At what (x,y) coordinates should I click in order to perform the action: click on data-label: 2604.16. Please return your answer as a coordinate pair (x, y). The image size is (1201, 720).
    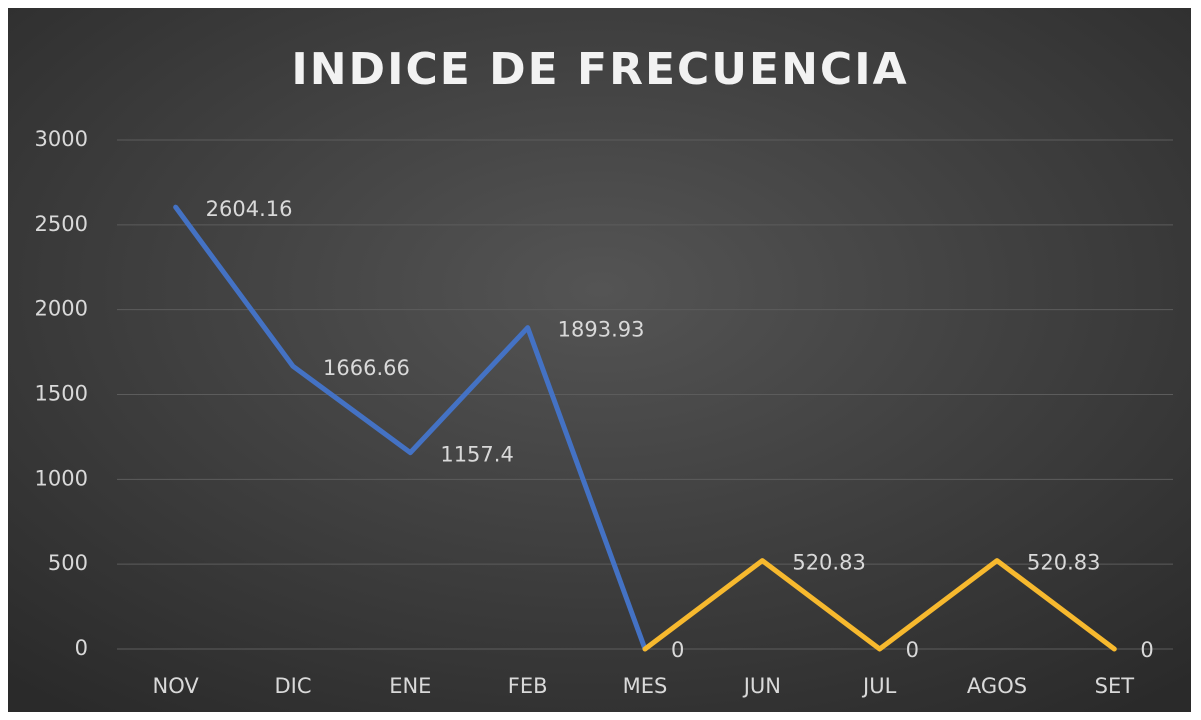
    Looking at the image, I should click on (249, 209).